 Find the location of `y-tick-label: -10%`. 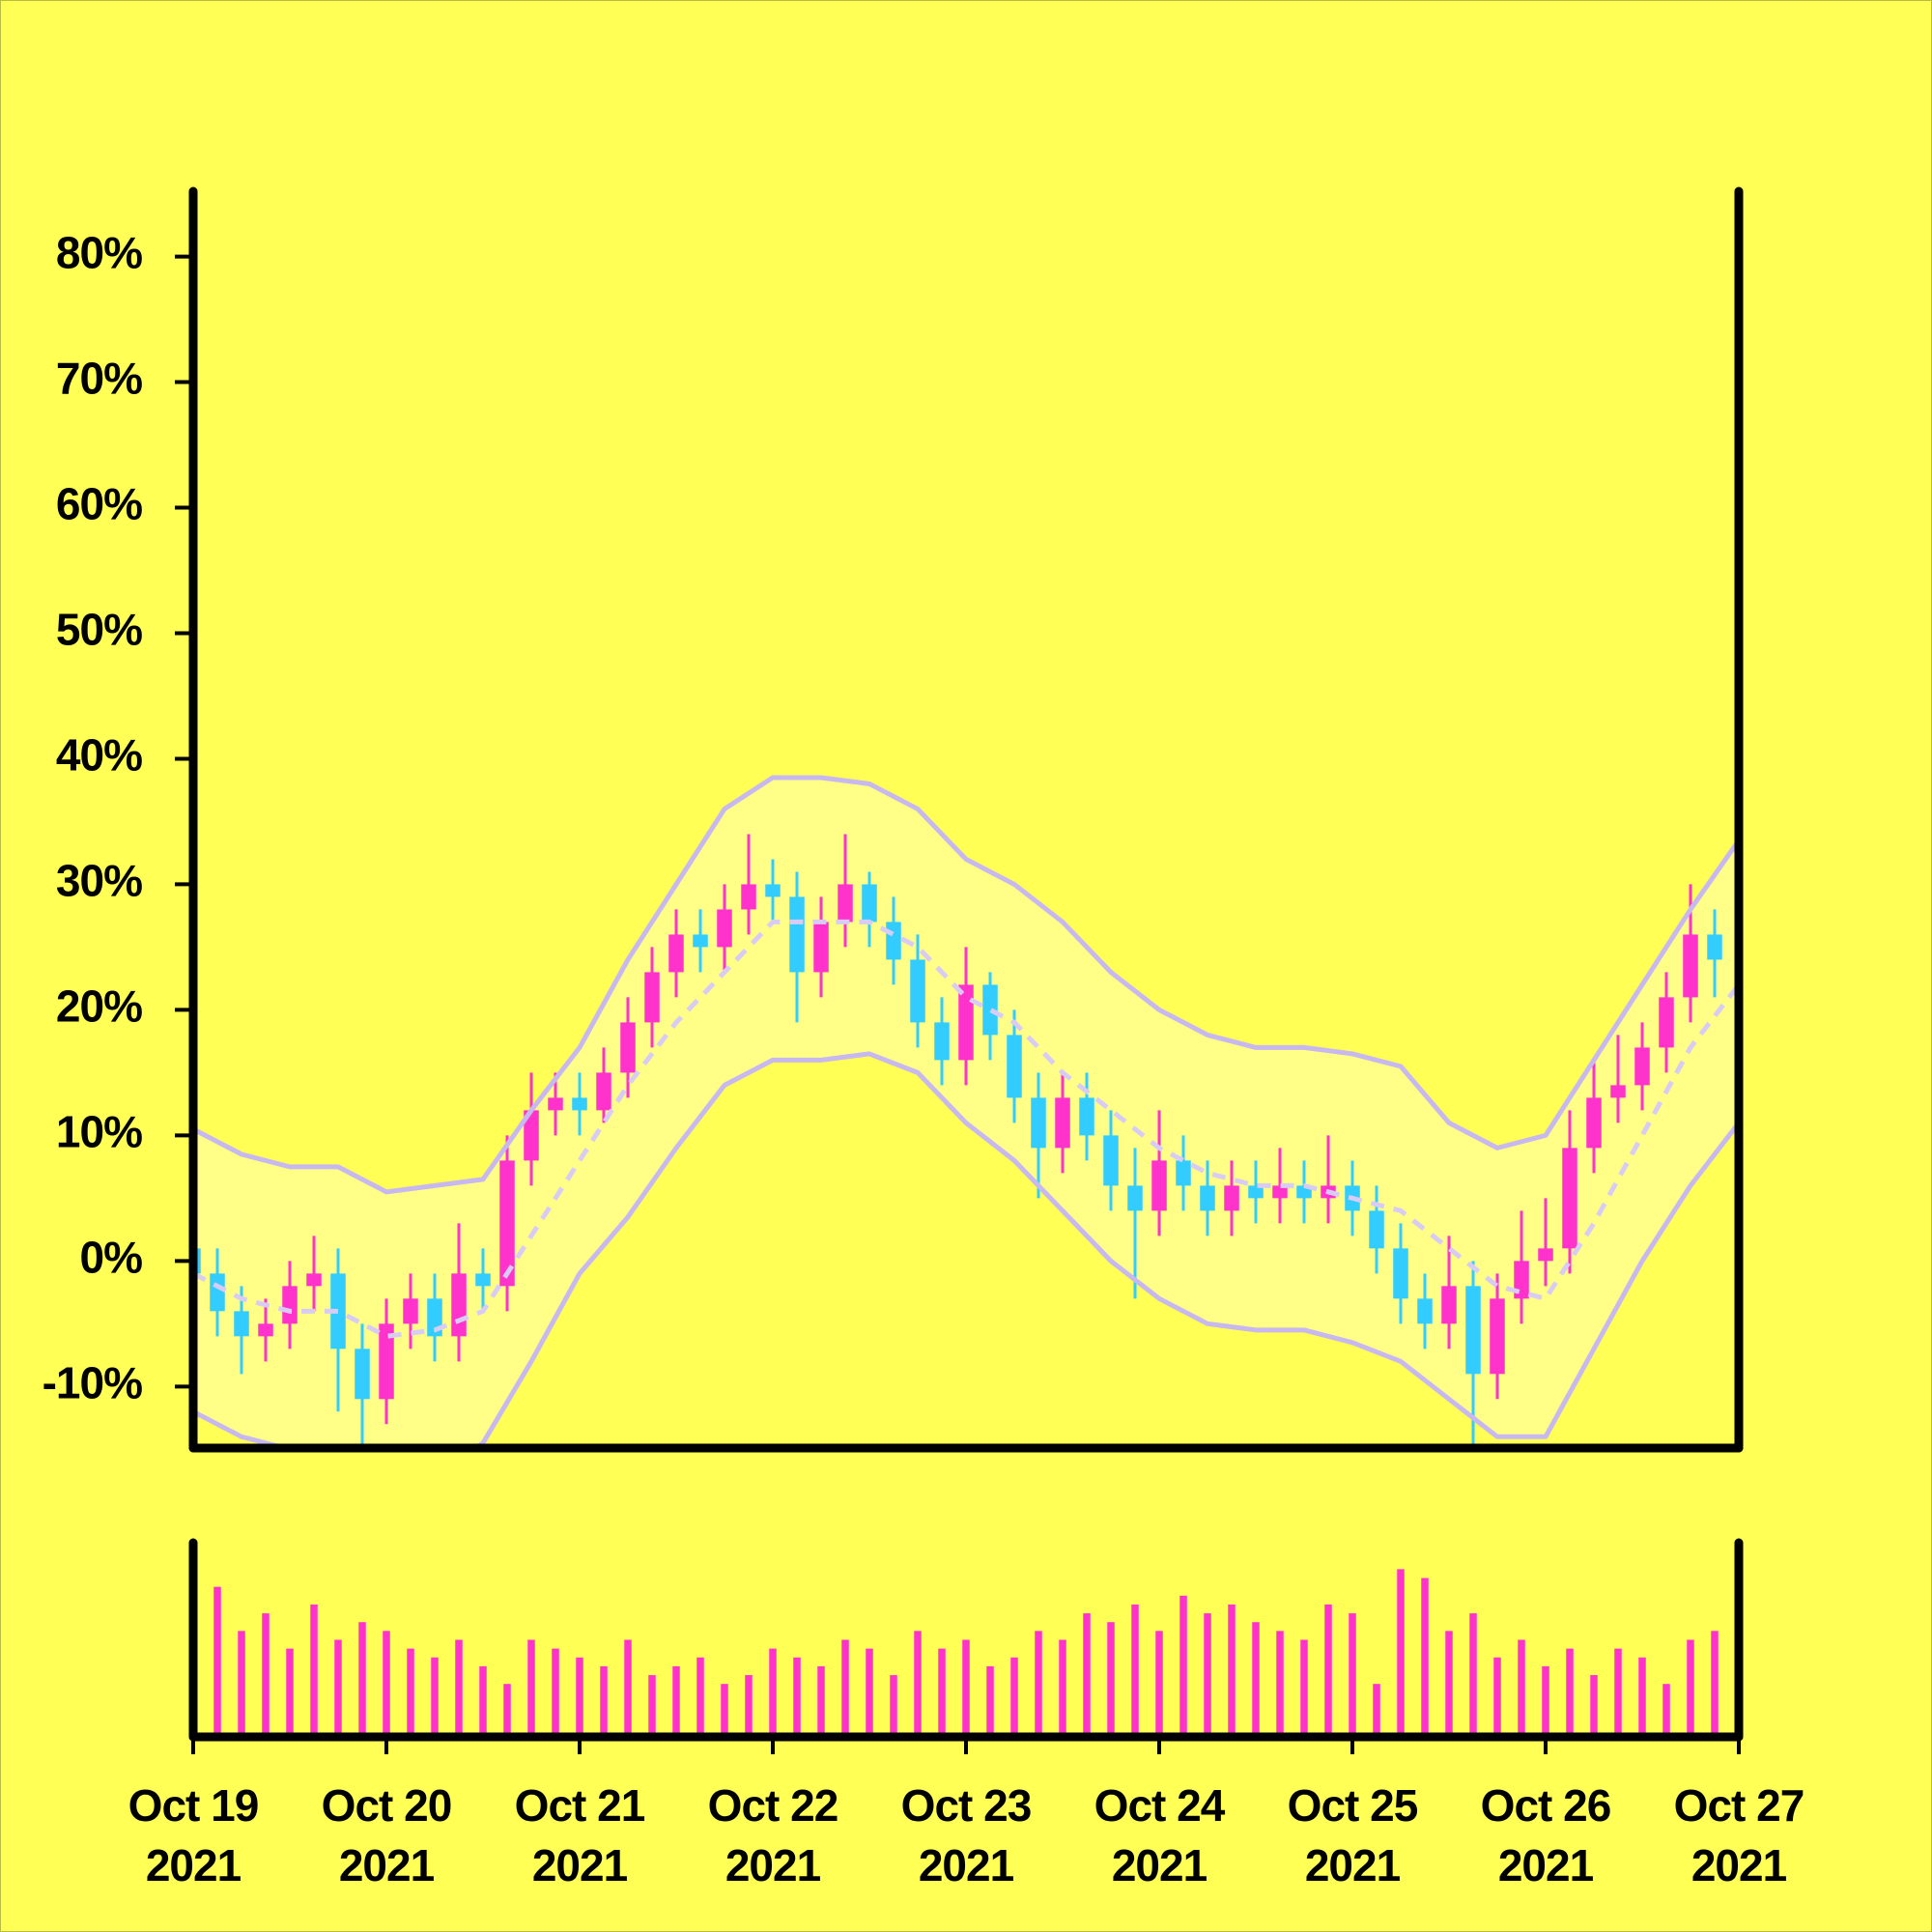

y-tick-label: -10% is located at coordinates (92, 1382).